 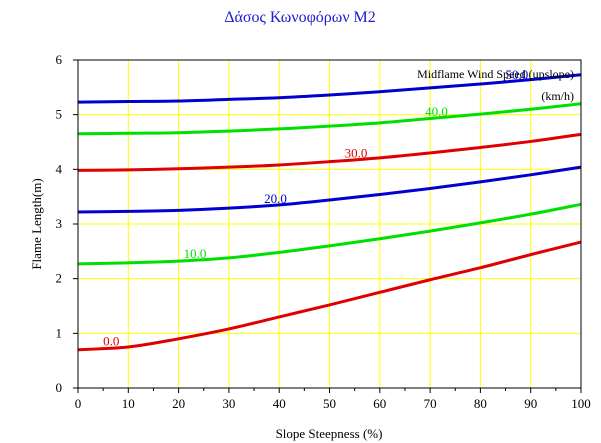 What do you see at coordinates (436, 111) in the screenshot?
I see `series-label-40-0: 40.0` at bounding box center [436, 111].